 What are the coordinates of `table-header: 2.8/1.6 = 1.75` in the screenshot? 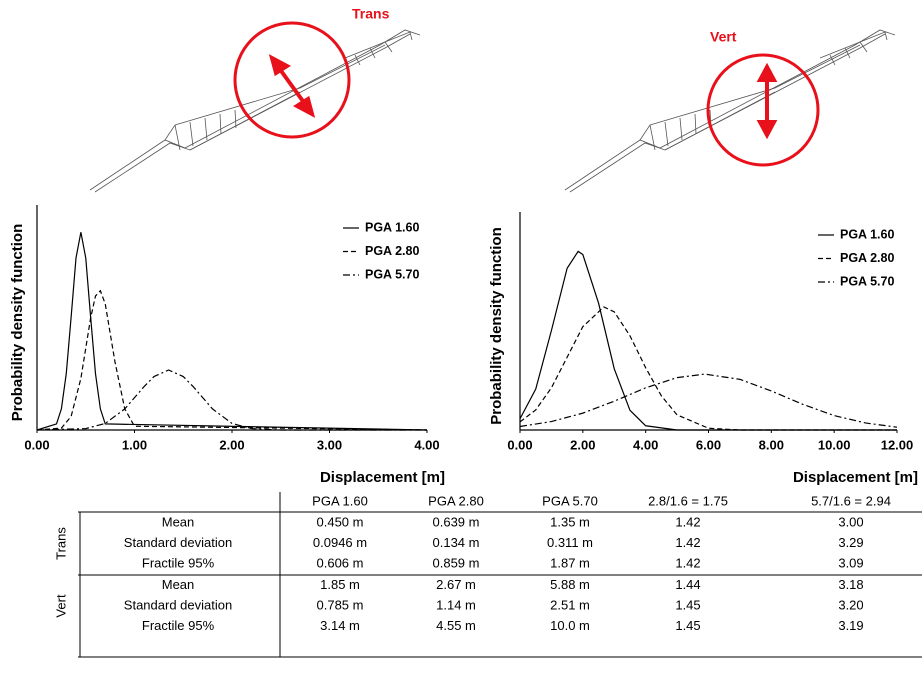 It's located at (688, 500).